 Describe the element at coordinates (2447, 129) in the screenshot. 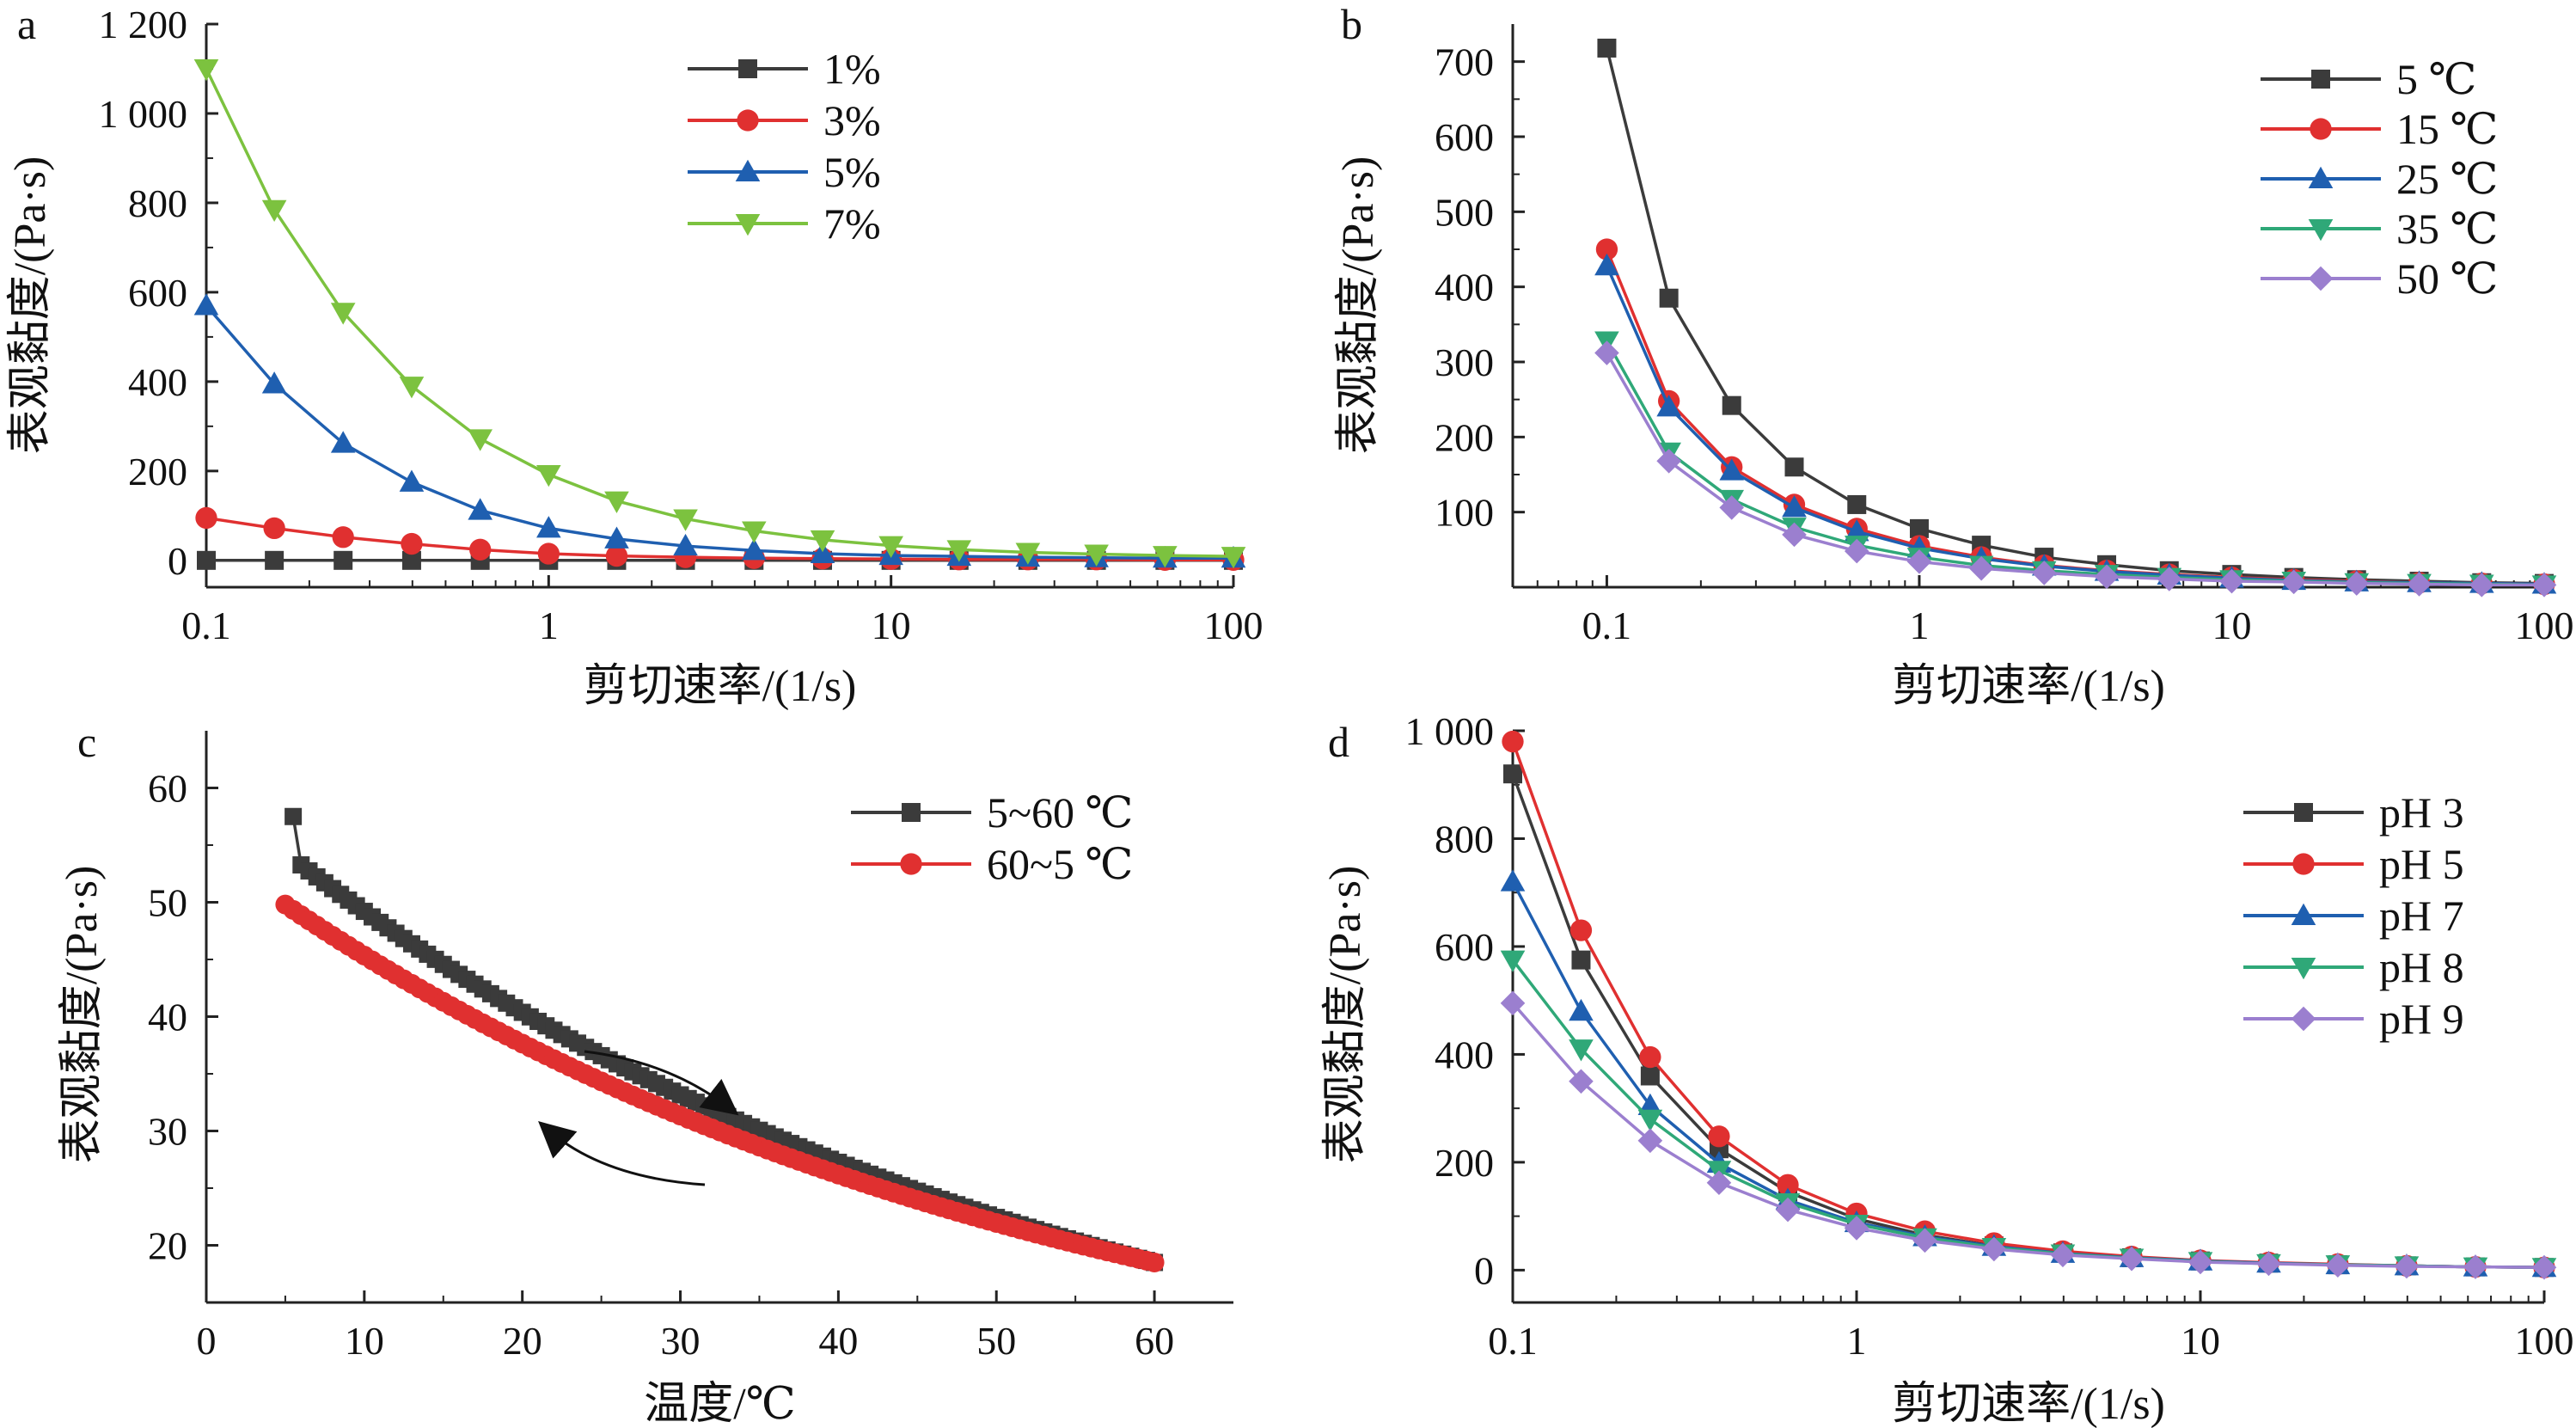

I see `legend-label: 15 ℃` at that location.